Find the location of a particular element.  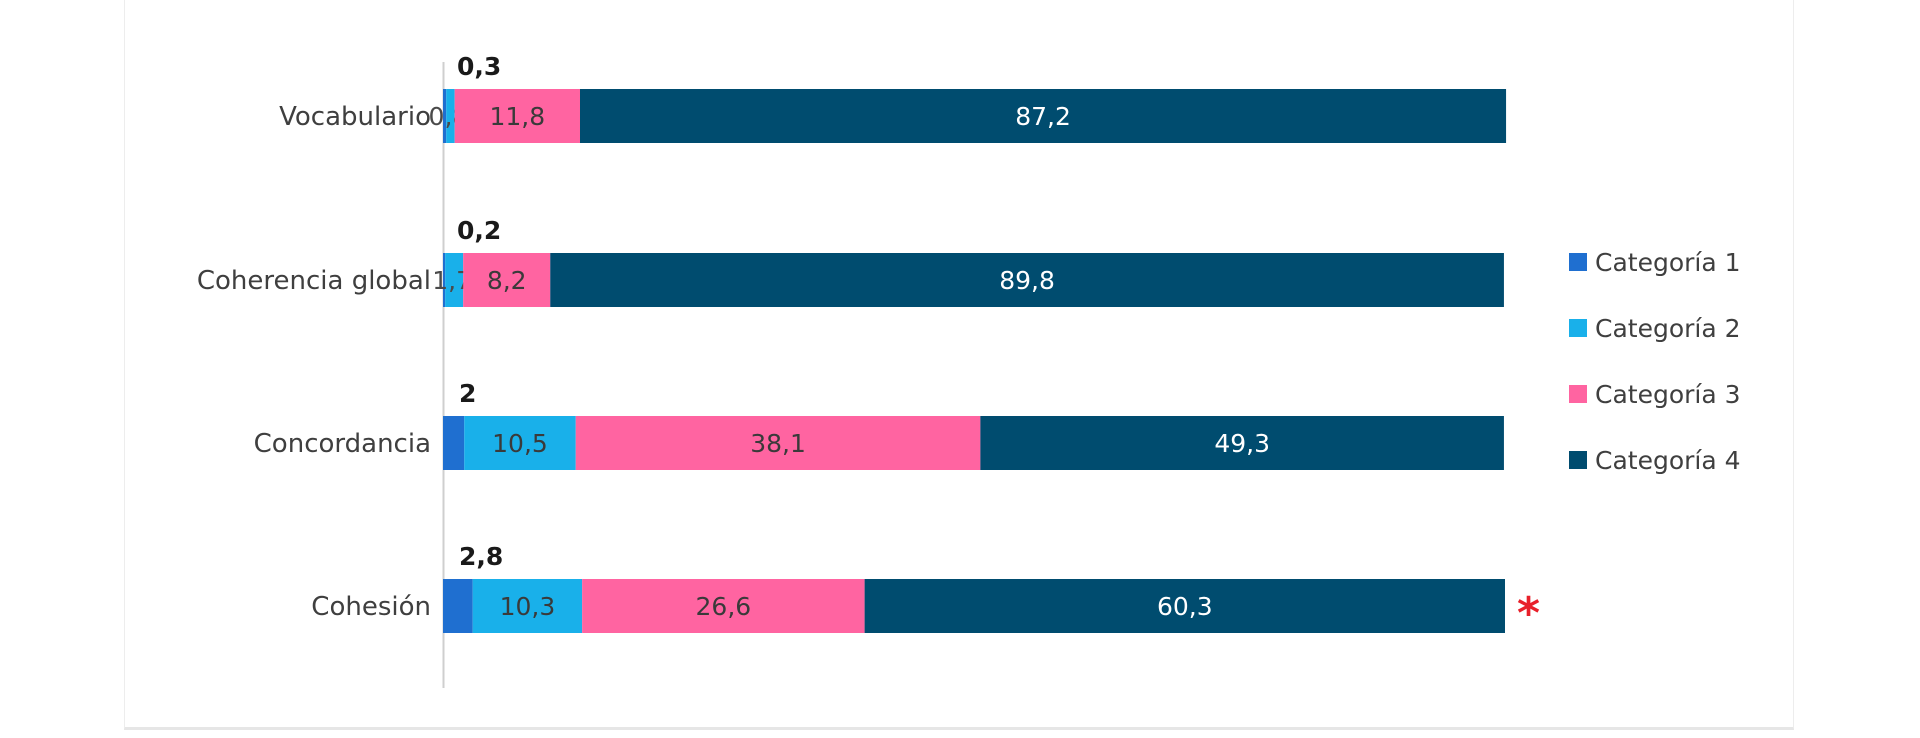

legend-label: Categoría 3 is located at coordinates (1668, 394).